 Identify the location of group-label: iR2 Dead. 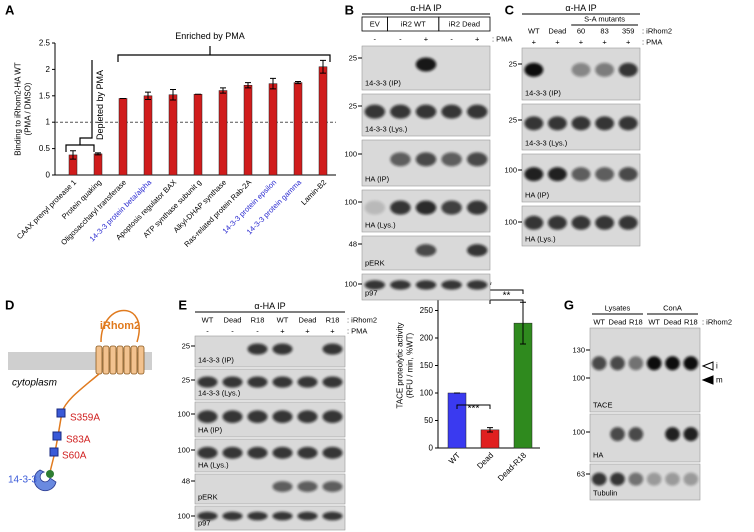
(464, 24).